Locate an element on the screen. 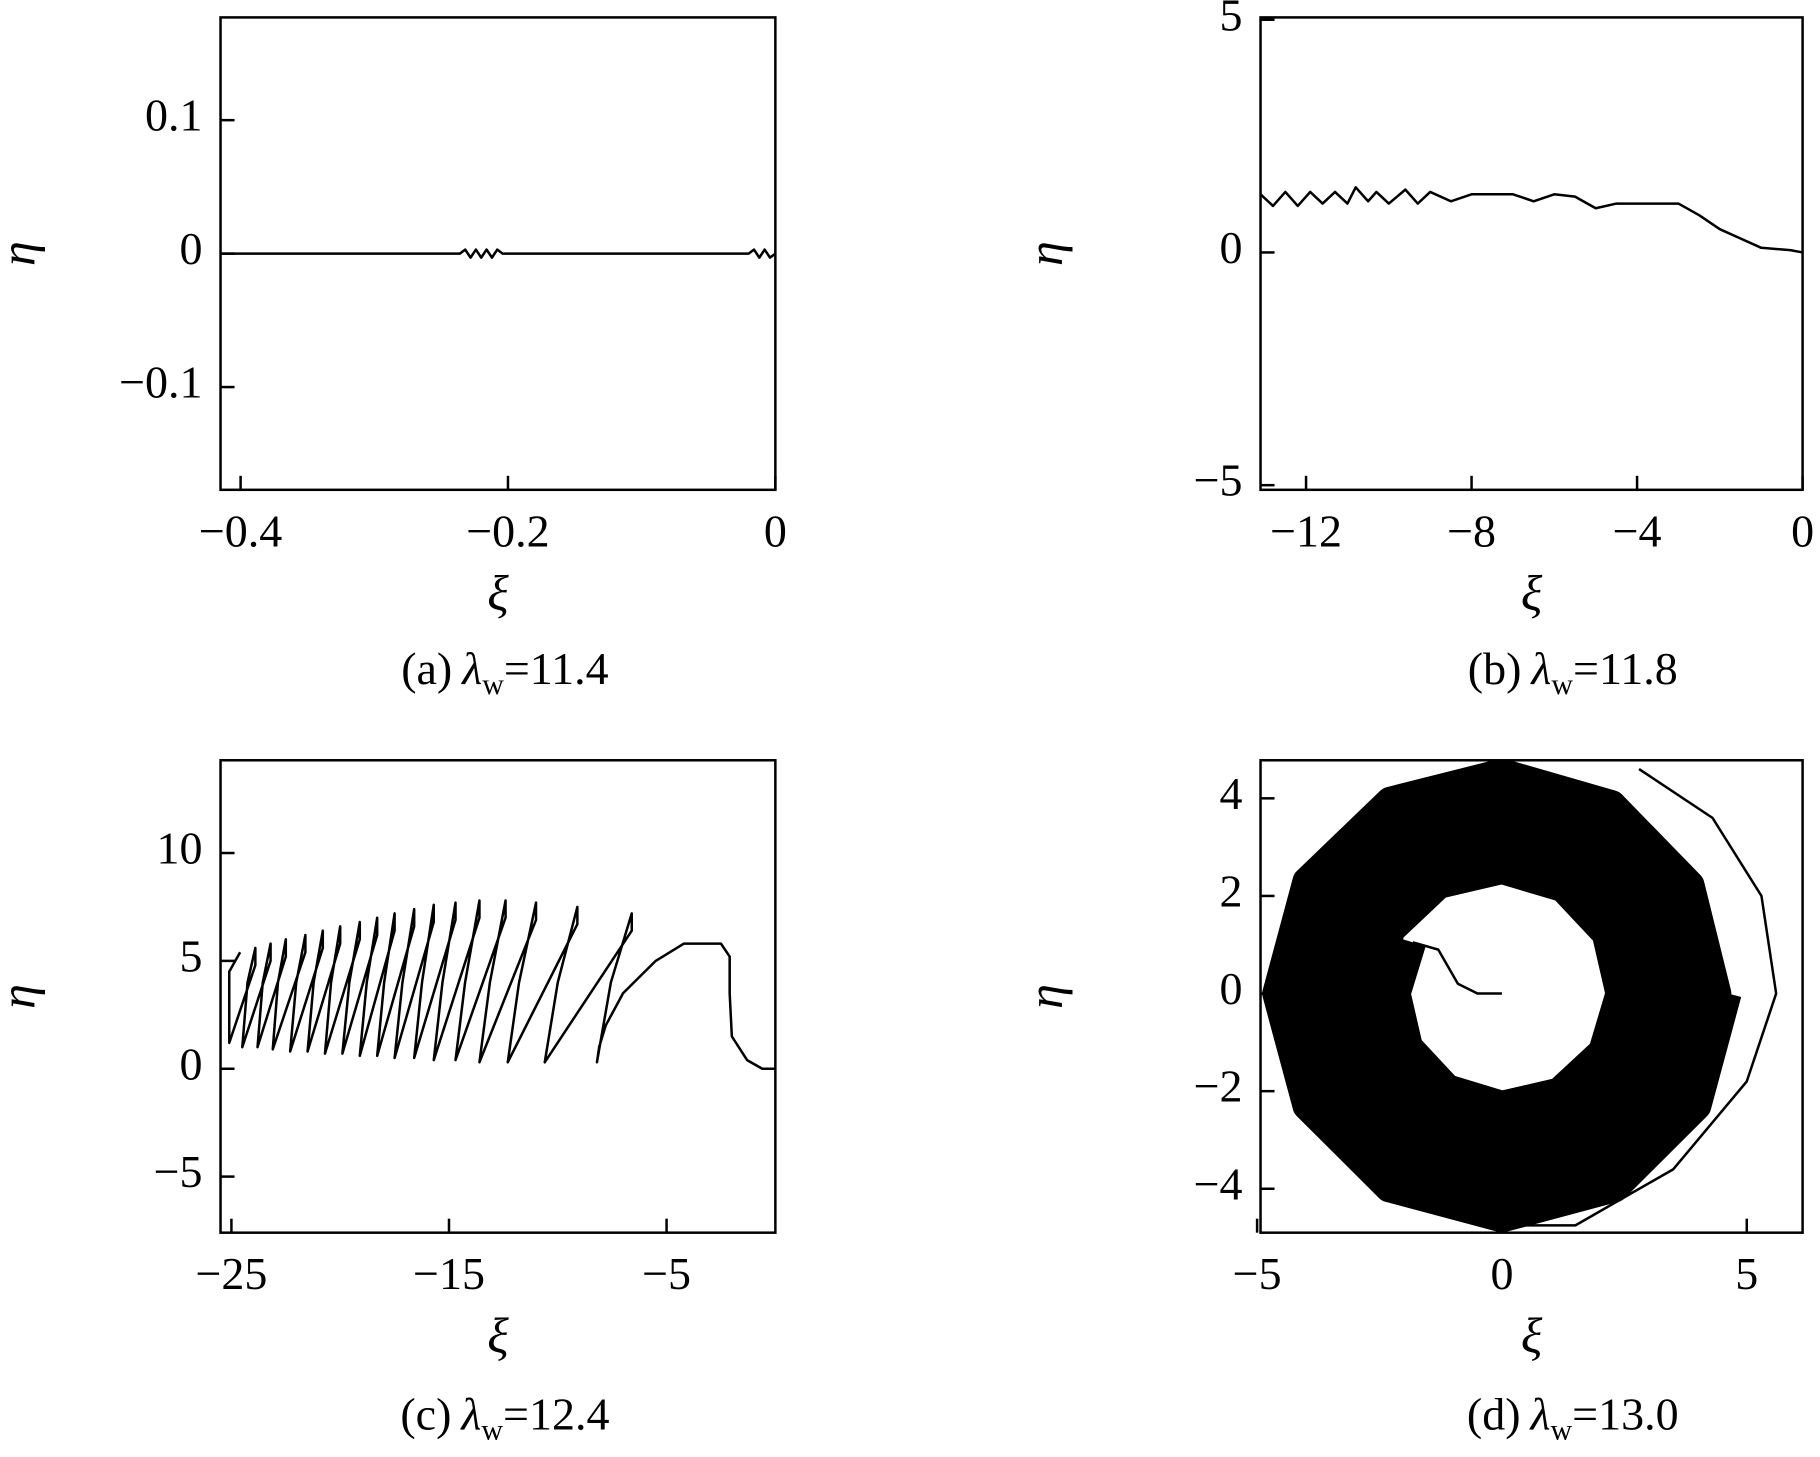 The height and width of the screenshot is (1457, 1820). caption: (c) λw=12.4 is located at coordinates (504, 1417).